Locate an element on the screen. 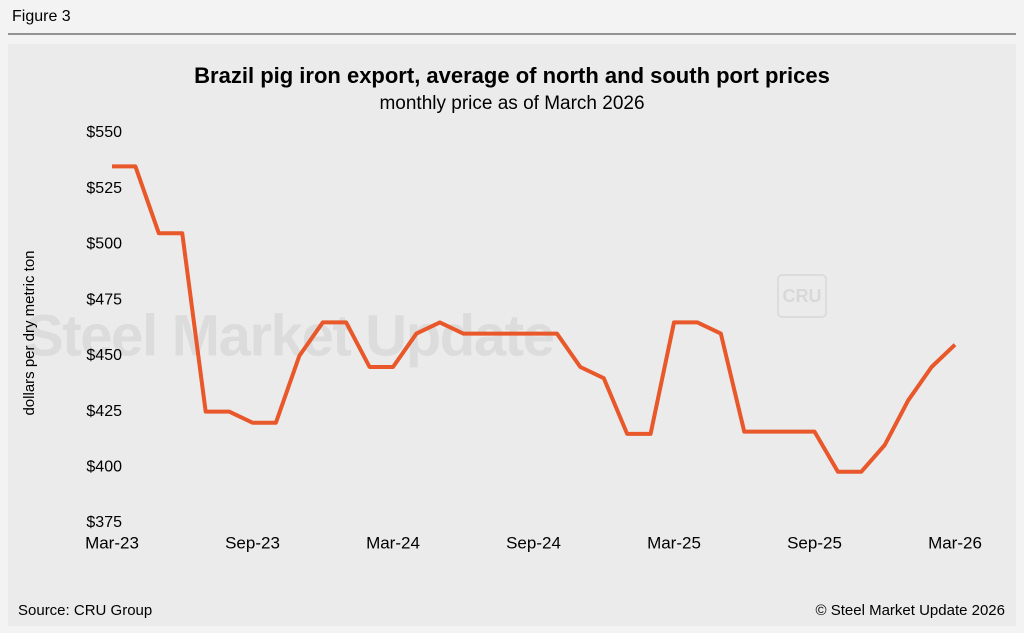  x-tick-label: Mar-25 is located at coordinates (674, 542).